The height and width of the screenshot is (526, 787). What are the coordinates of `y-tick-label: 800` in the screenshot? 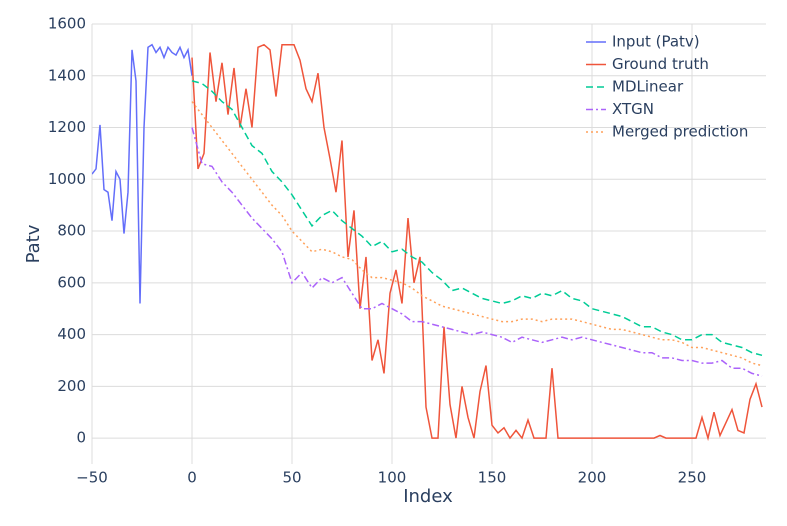 It's located at (71, 231).